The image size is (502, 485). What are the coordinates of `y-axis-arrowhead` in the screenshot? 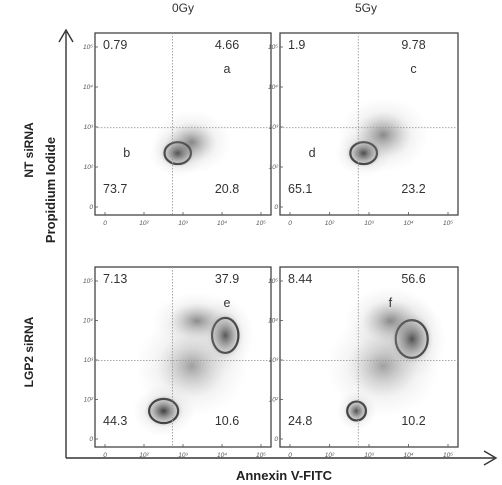 It's located at (66, 35).